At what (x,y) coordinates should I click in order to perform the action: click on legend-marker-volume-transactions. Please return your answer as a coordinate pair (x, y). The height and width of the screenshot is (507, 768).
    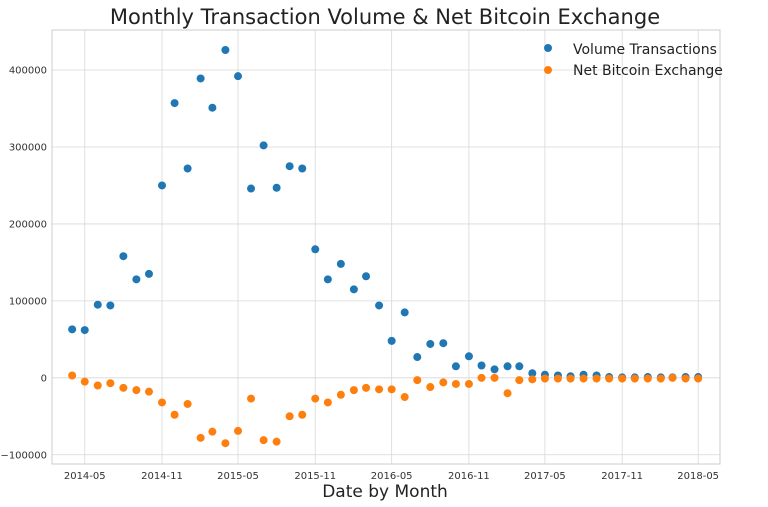
    Looking at the image, I should click on (548, 48).